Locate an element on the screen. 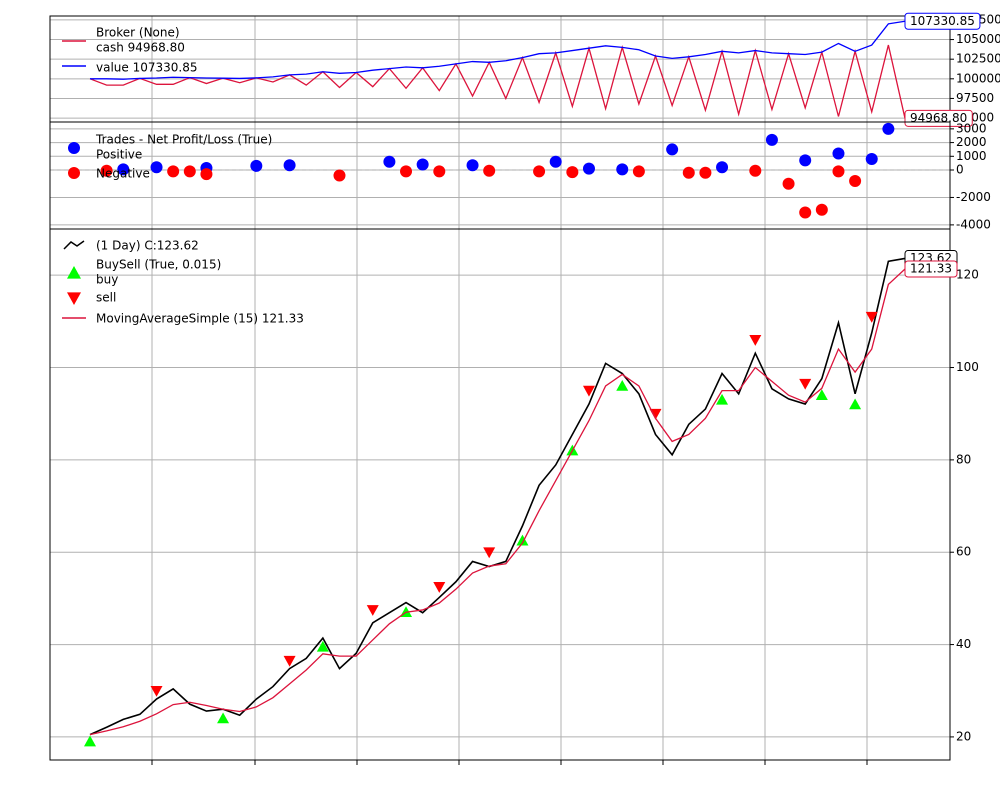 Image resolution: width=1000 pixels, height=800 pixels. legend-label: MovingAverageSimple (15) 121.33 is located at coordinates (200, 319).